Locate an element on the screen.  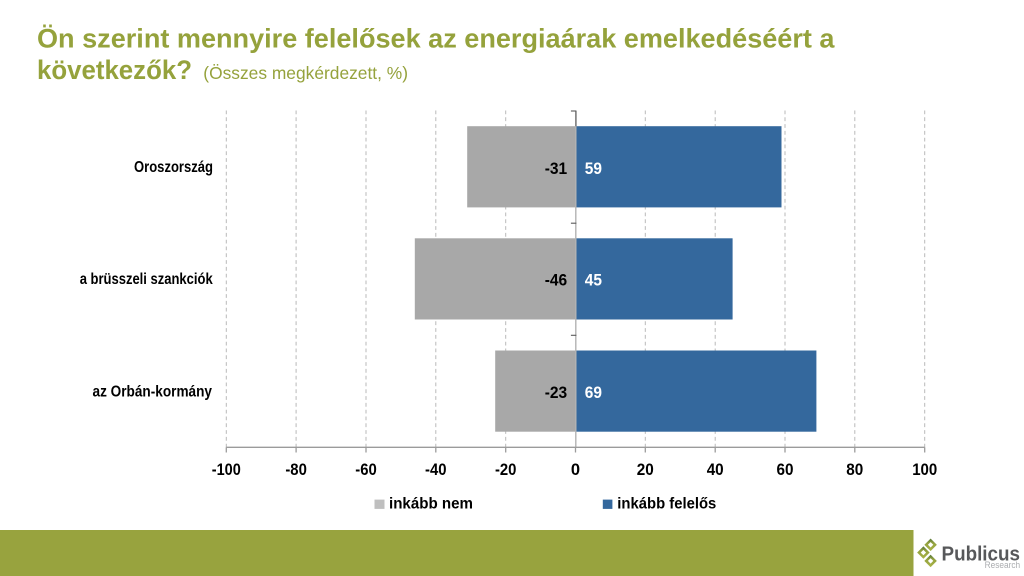
svg-text: inkább felelős is located at coordinates (666, 504).